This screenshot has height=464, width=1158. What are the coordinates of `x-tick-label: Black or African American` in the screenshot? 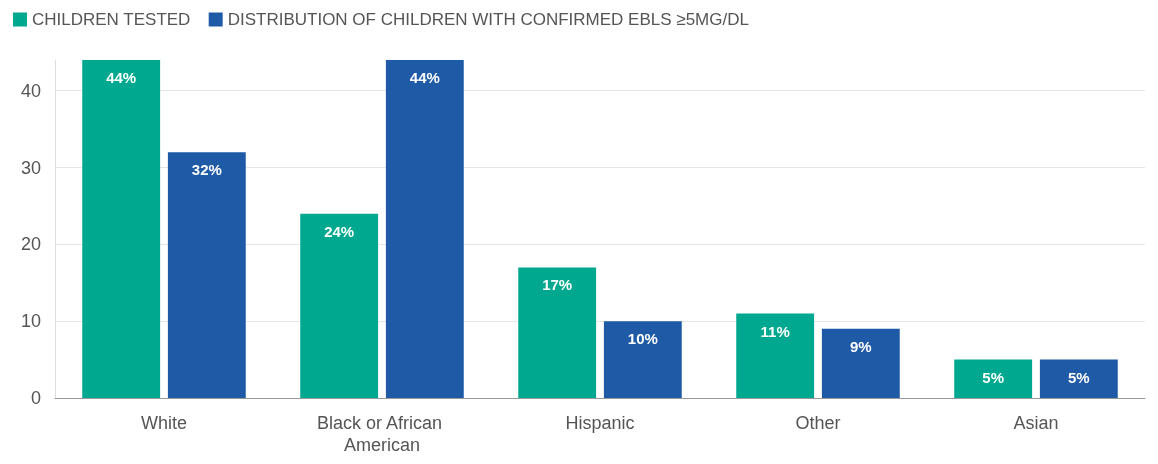 It's located at (382, 434).